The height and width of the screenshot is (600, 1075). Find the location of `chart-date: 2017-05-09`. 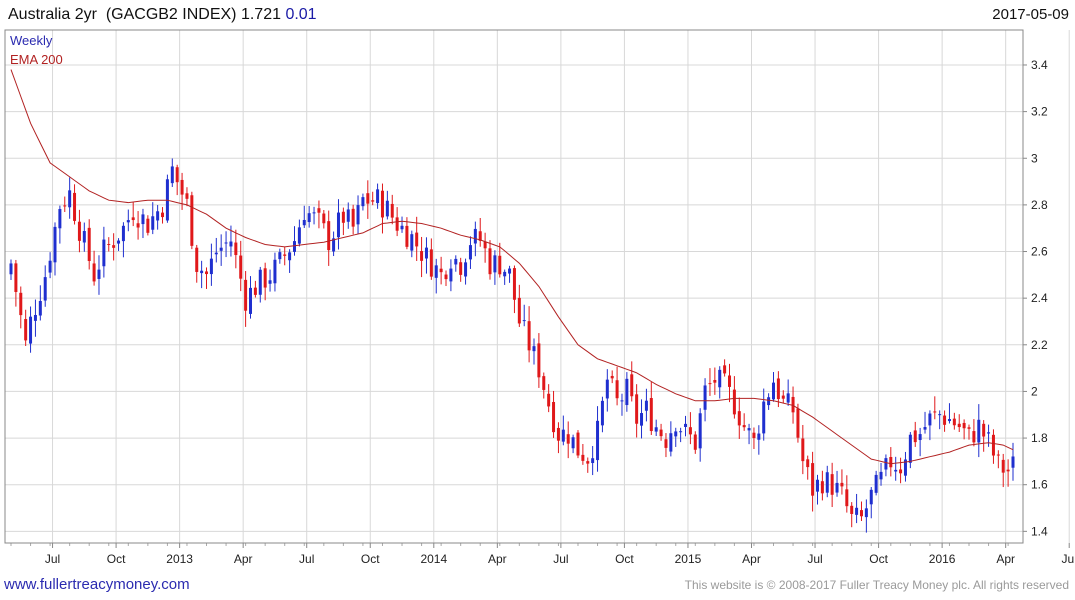

chart-date: 2017-05-09 is located at coordinates (1030, 14).